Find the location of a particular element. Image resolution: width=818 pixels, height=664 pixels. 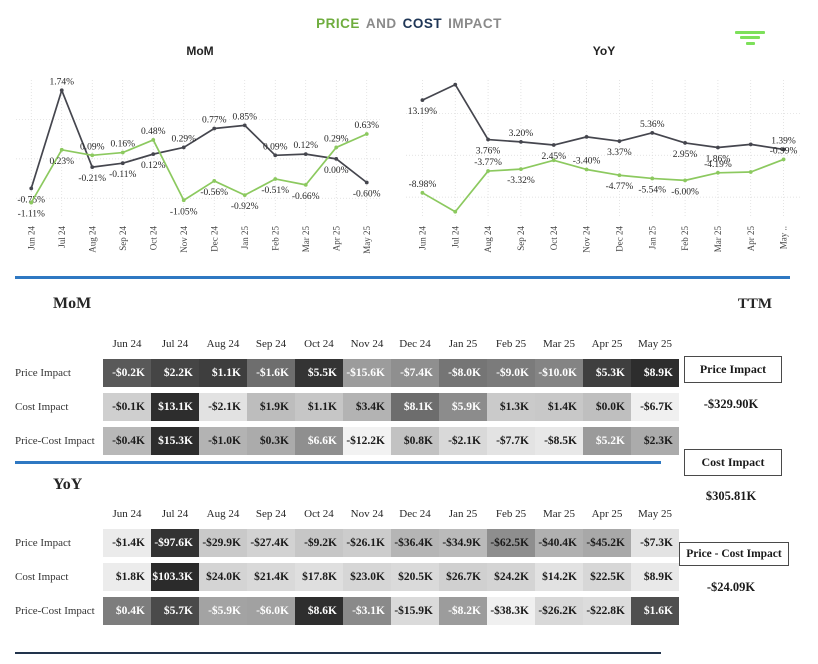

title-and: AND is located at coordinates (381, 23).